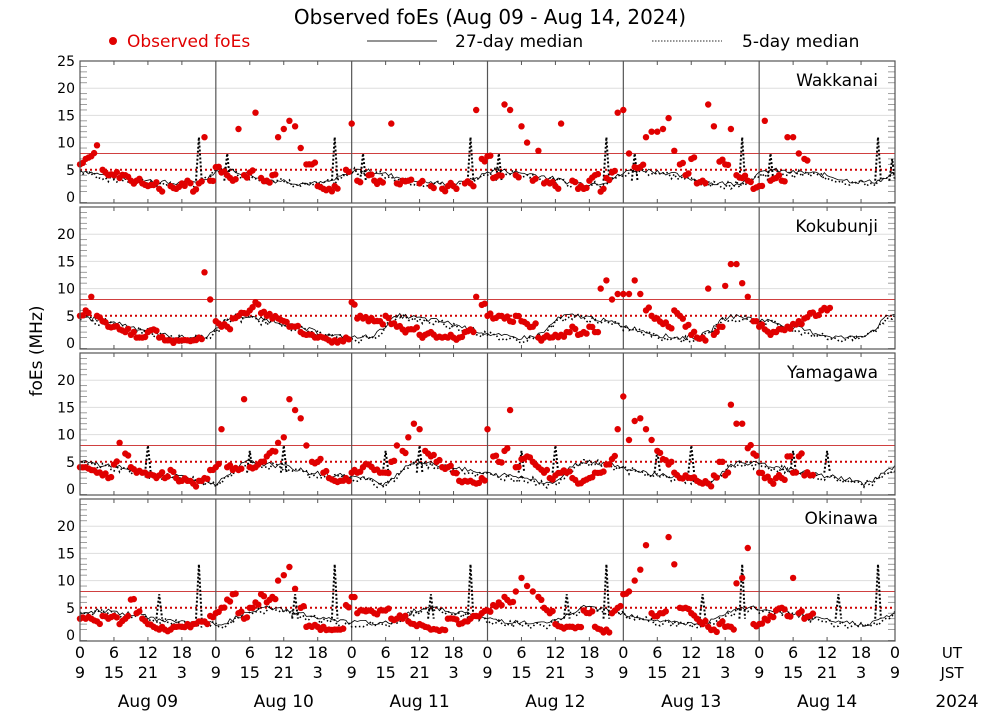 The width and height of the screenshot is (1000, 714). Describe the element at coordinates (827, 702) in the screenshot. I see `x-day-label: Aug 14` at that location.